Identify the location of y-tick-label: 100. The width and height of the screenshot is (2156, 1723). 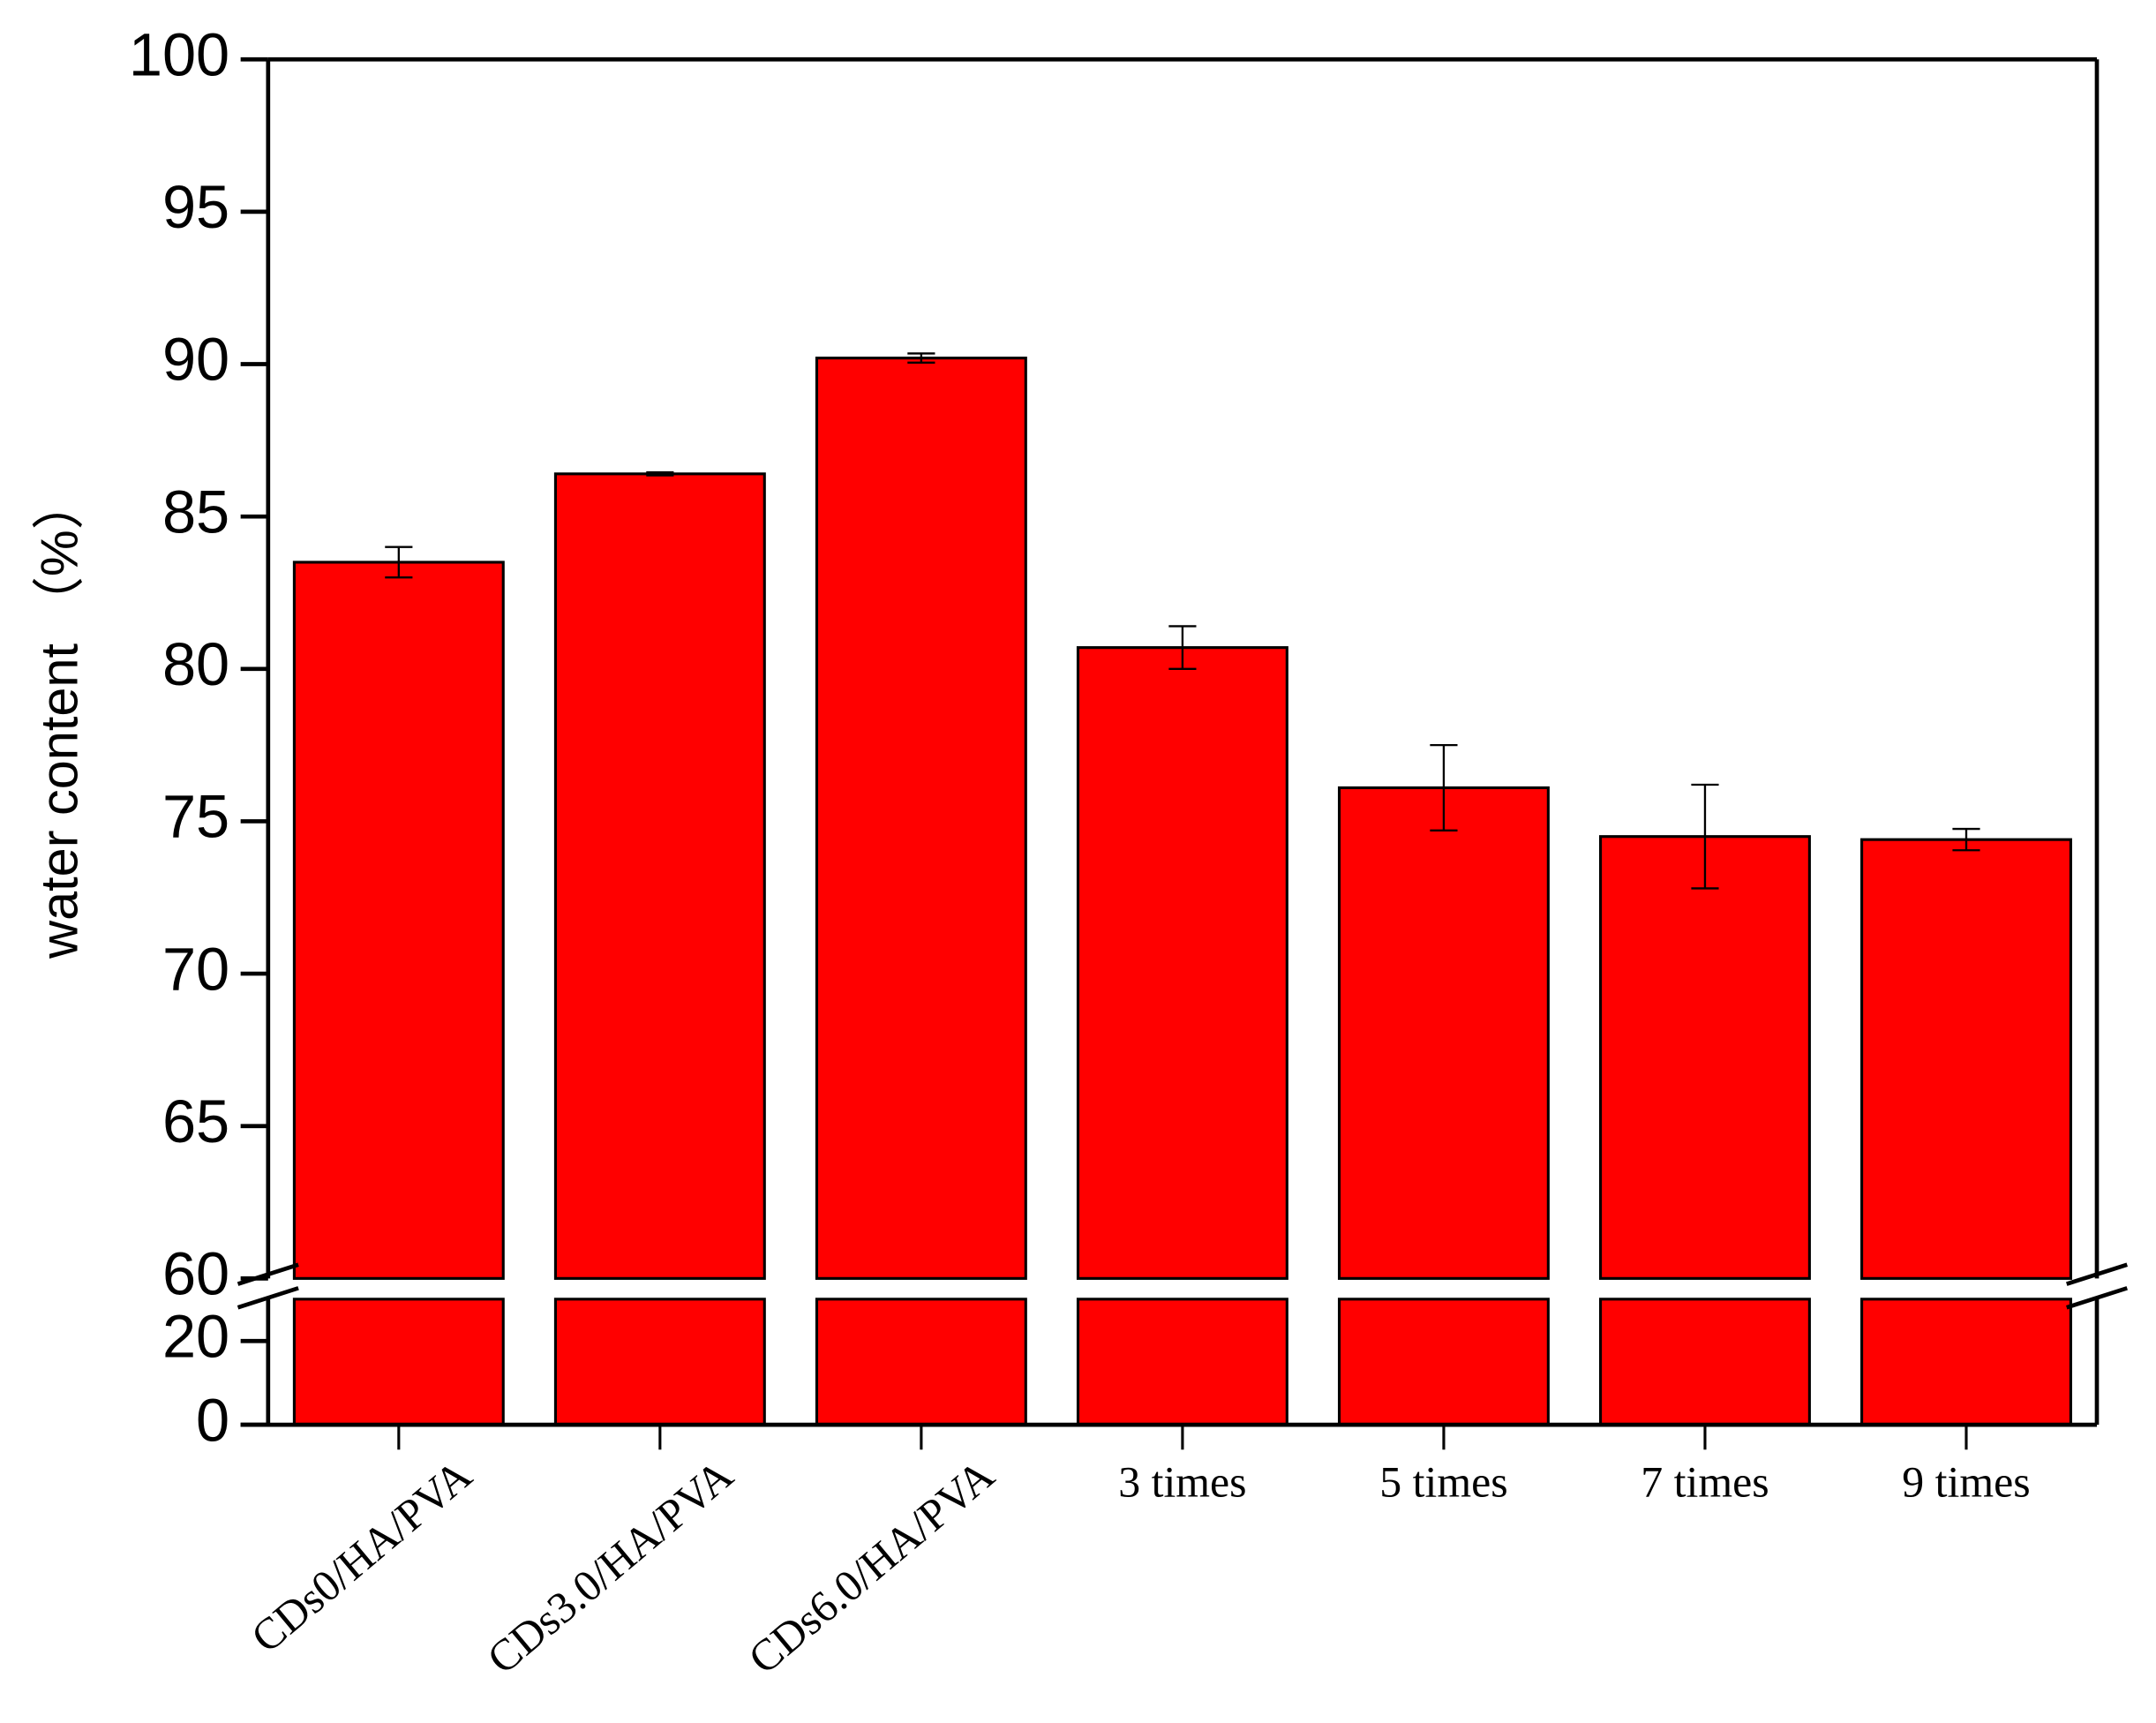
(179, 54).